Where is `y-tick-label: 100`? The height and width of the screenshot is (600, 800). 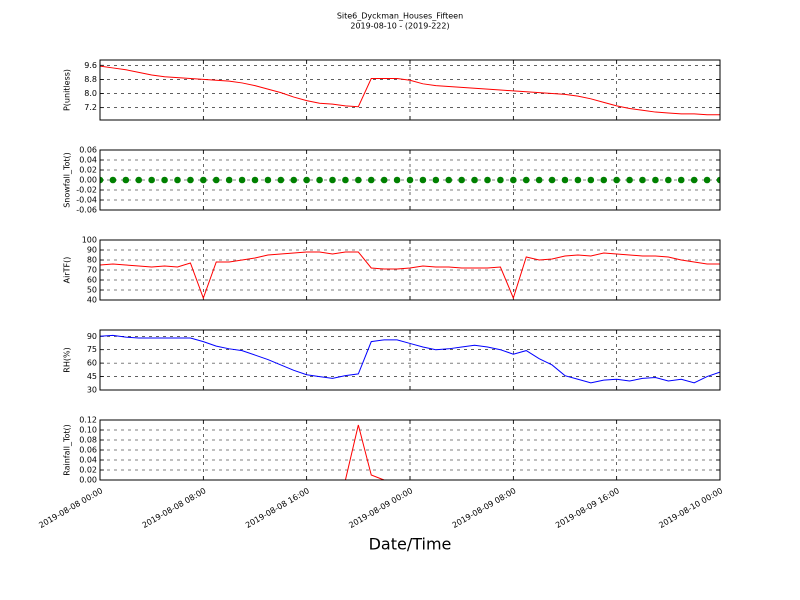 y-tick-label: 100 is located at coordinates (89, 240).